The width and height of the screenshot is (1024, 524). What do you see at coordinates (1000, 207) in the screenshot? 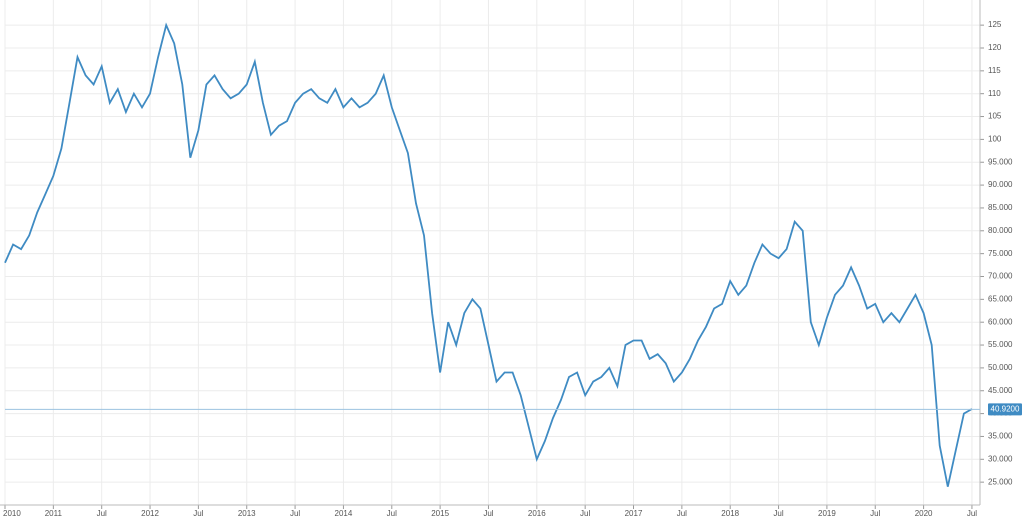
I see `y-tick-label: 85.000` at bounding box center [1000, 207].